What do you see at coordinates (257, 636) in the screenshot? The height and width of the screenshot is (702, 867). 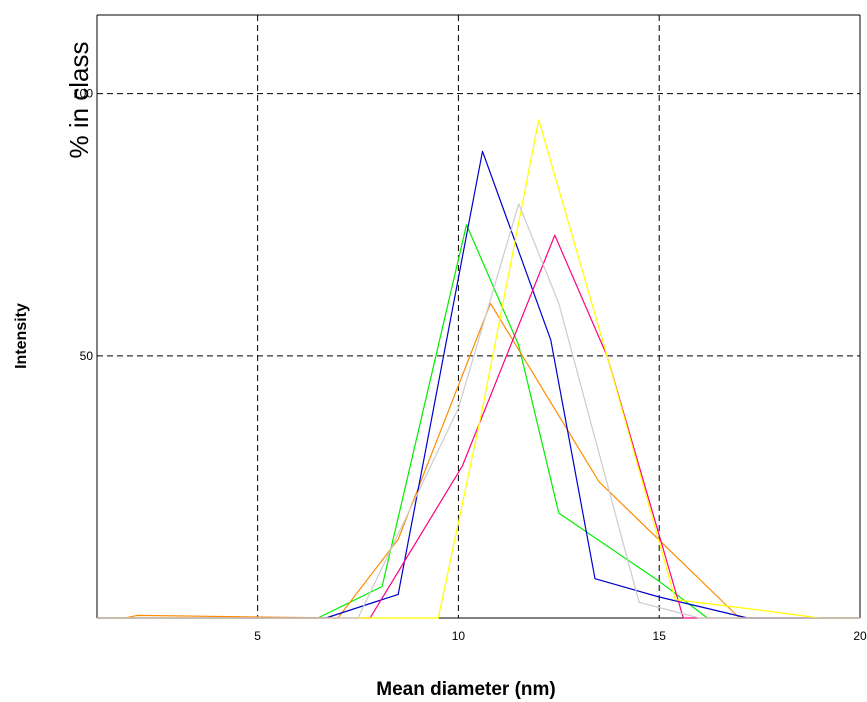 I see `x-tick-label-0: 5` at bounding box center [257, 636].